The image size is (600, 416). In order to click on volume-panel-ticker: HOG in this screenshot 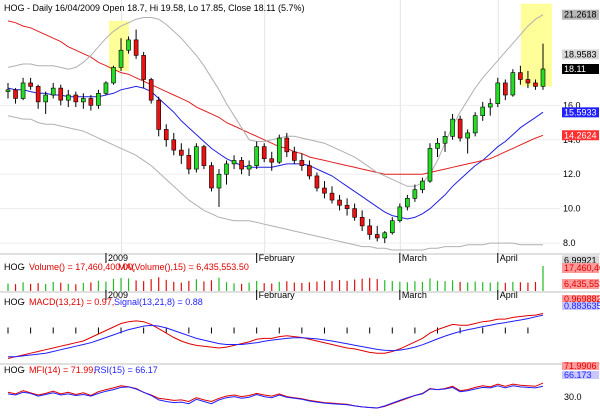, I will do `click(14, 267)`.